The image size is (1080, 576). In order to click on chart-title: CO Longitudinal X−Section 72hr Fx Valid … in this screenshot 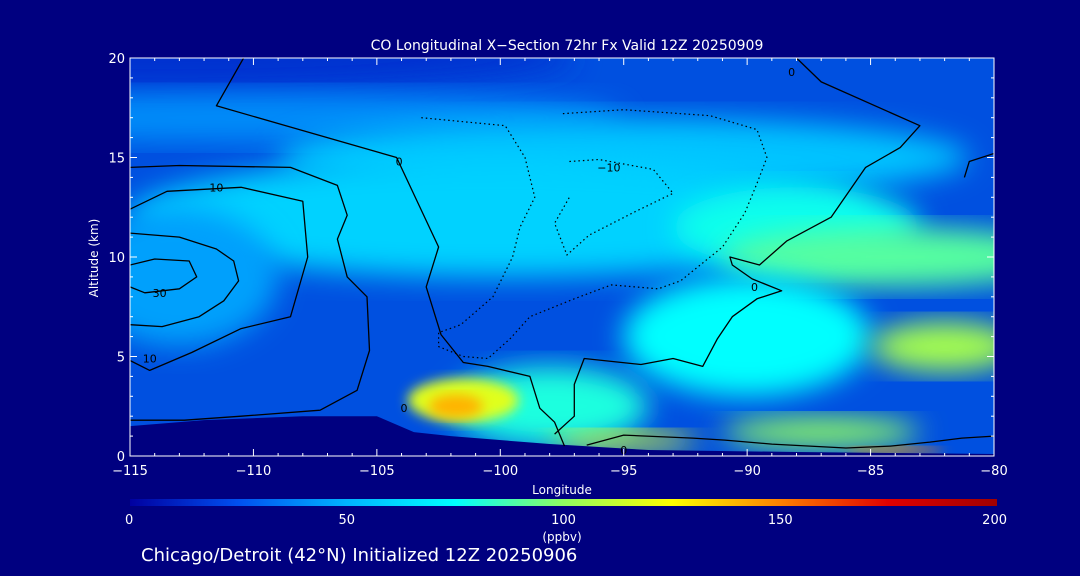, I will do `click(567, 46)`.